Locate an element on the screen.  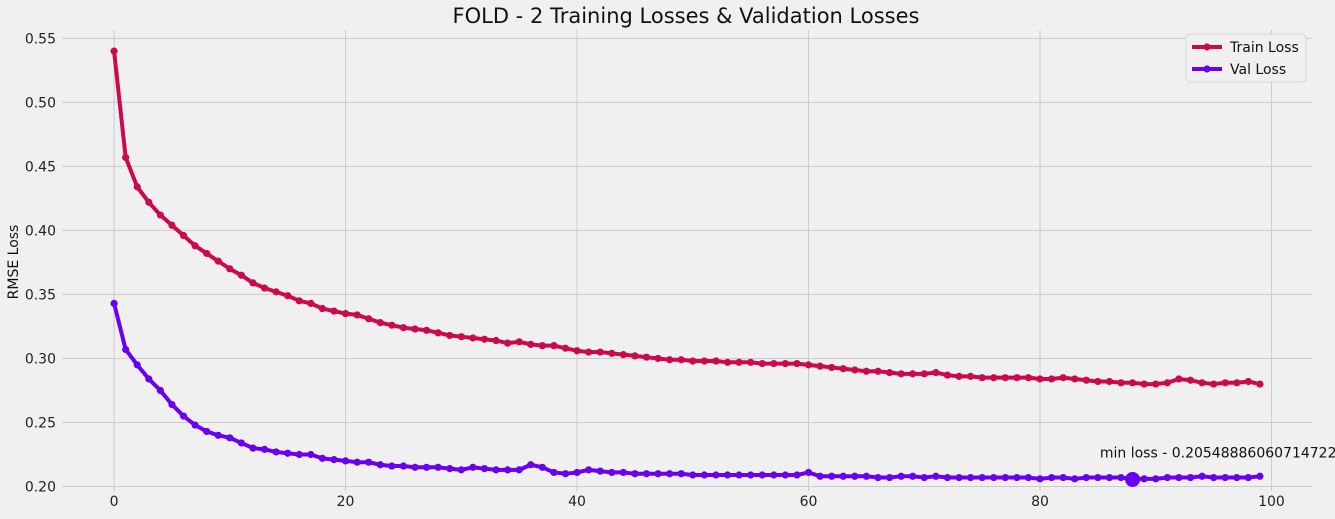
min-loss-marker is located at coordinates (1133, 479).